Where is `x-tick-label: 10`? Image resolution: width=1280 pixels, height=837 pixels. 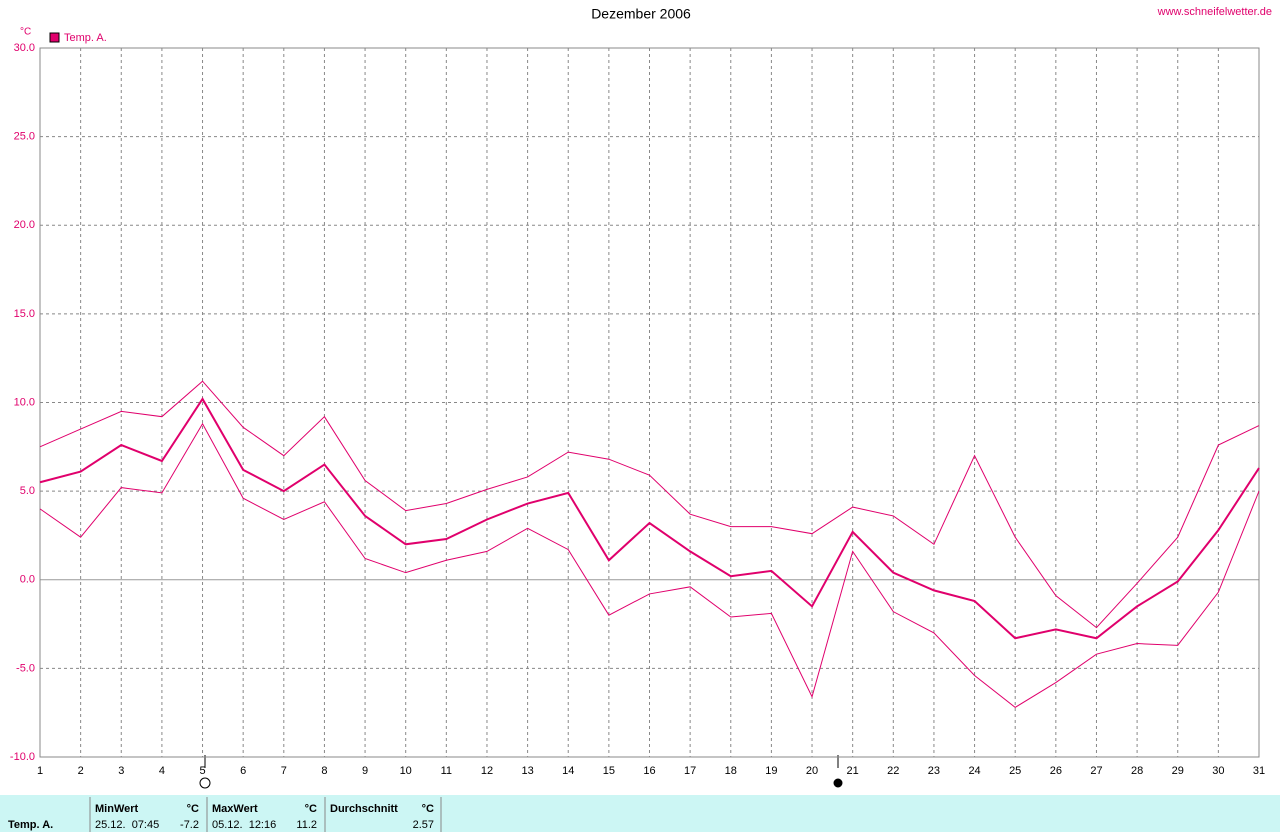
x-tick-label: 10 is located at coordinates (406, 771).